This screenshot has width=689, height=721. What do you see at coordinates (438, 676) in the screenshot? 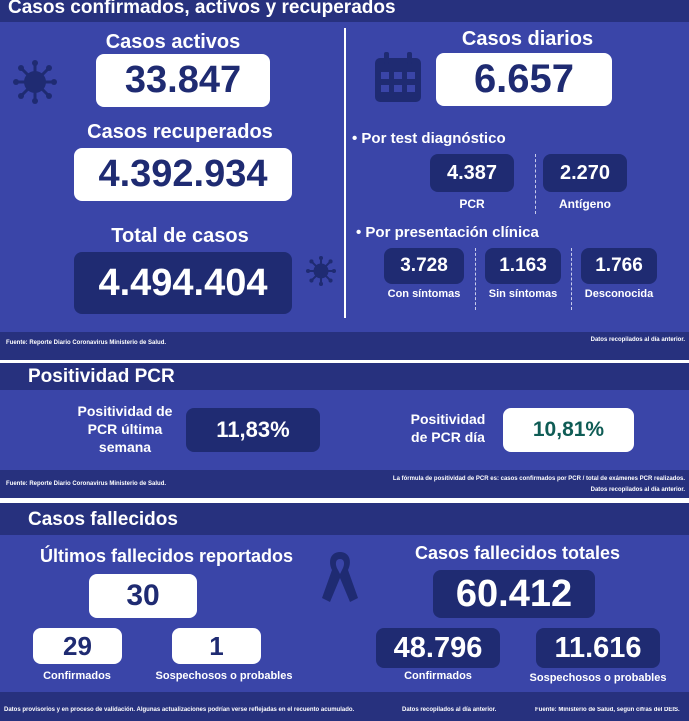
I see `tot-confirmados-label: Confirmados` at bounding box center [438, 676].